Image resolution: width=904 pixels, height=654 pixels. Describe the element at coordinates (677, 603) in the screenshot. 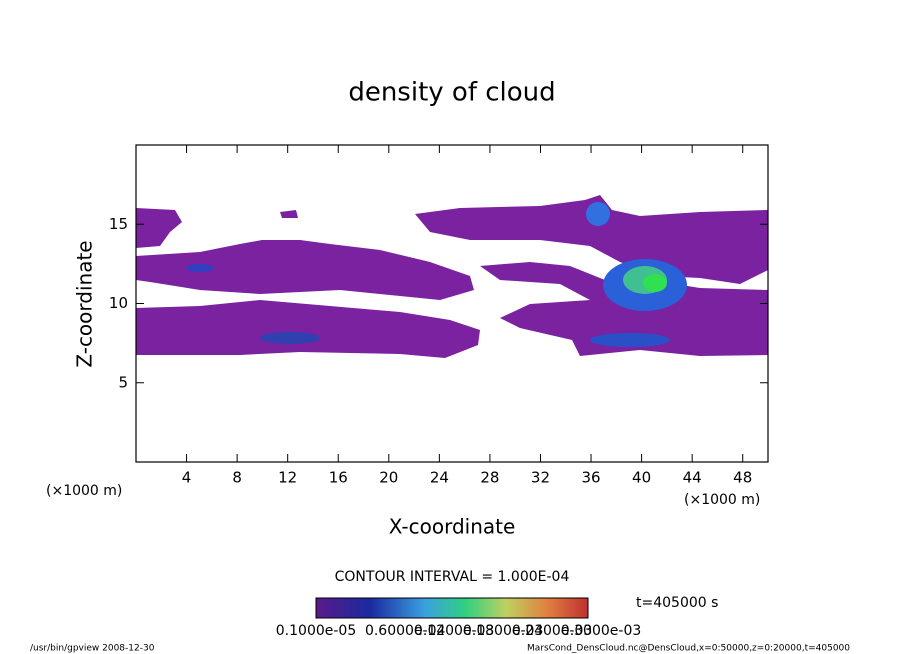

I see `time-label: t=405000 s` at that location.